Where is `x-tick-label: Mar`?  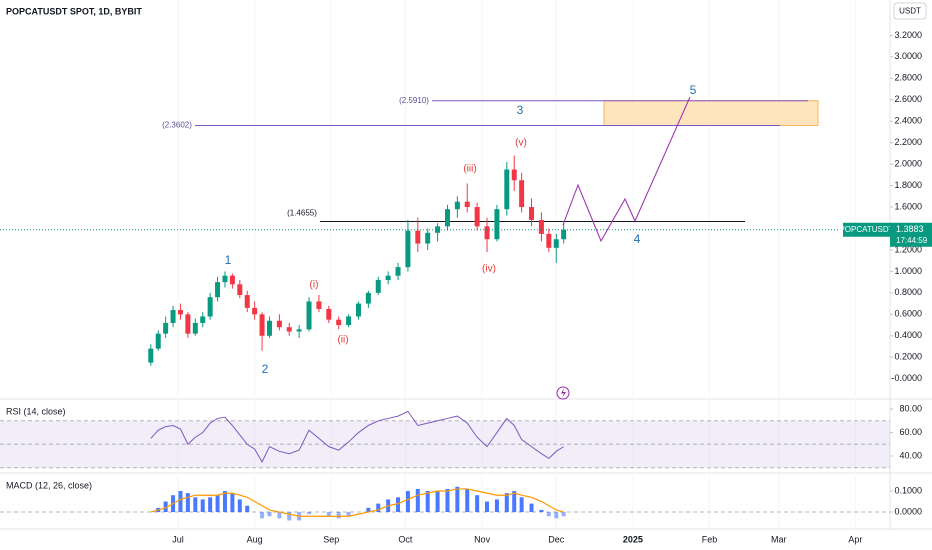
x-tick-label: Mar is located at coordinates (779, 539).